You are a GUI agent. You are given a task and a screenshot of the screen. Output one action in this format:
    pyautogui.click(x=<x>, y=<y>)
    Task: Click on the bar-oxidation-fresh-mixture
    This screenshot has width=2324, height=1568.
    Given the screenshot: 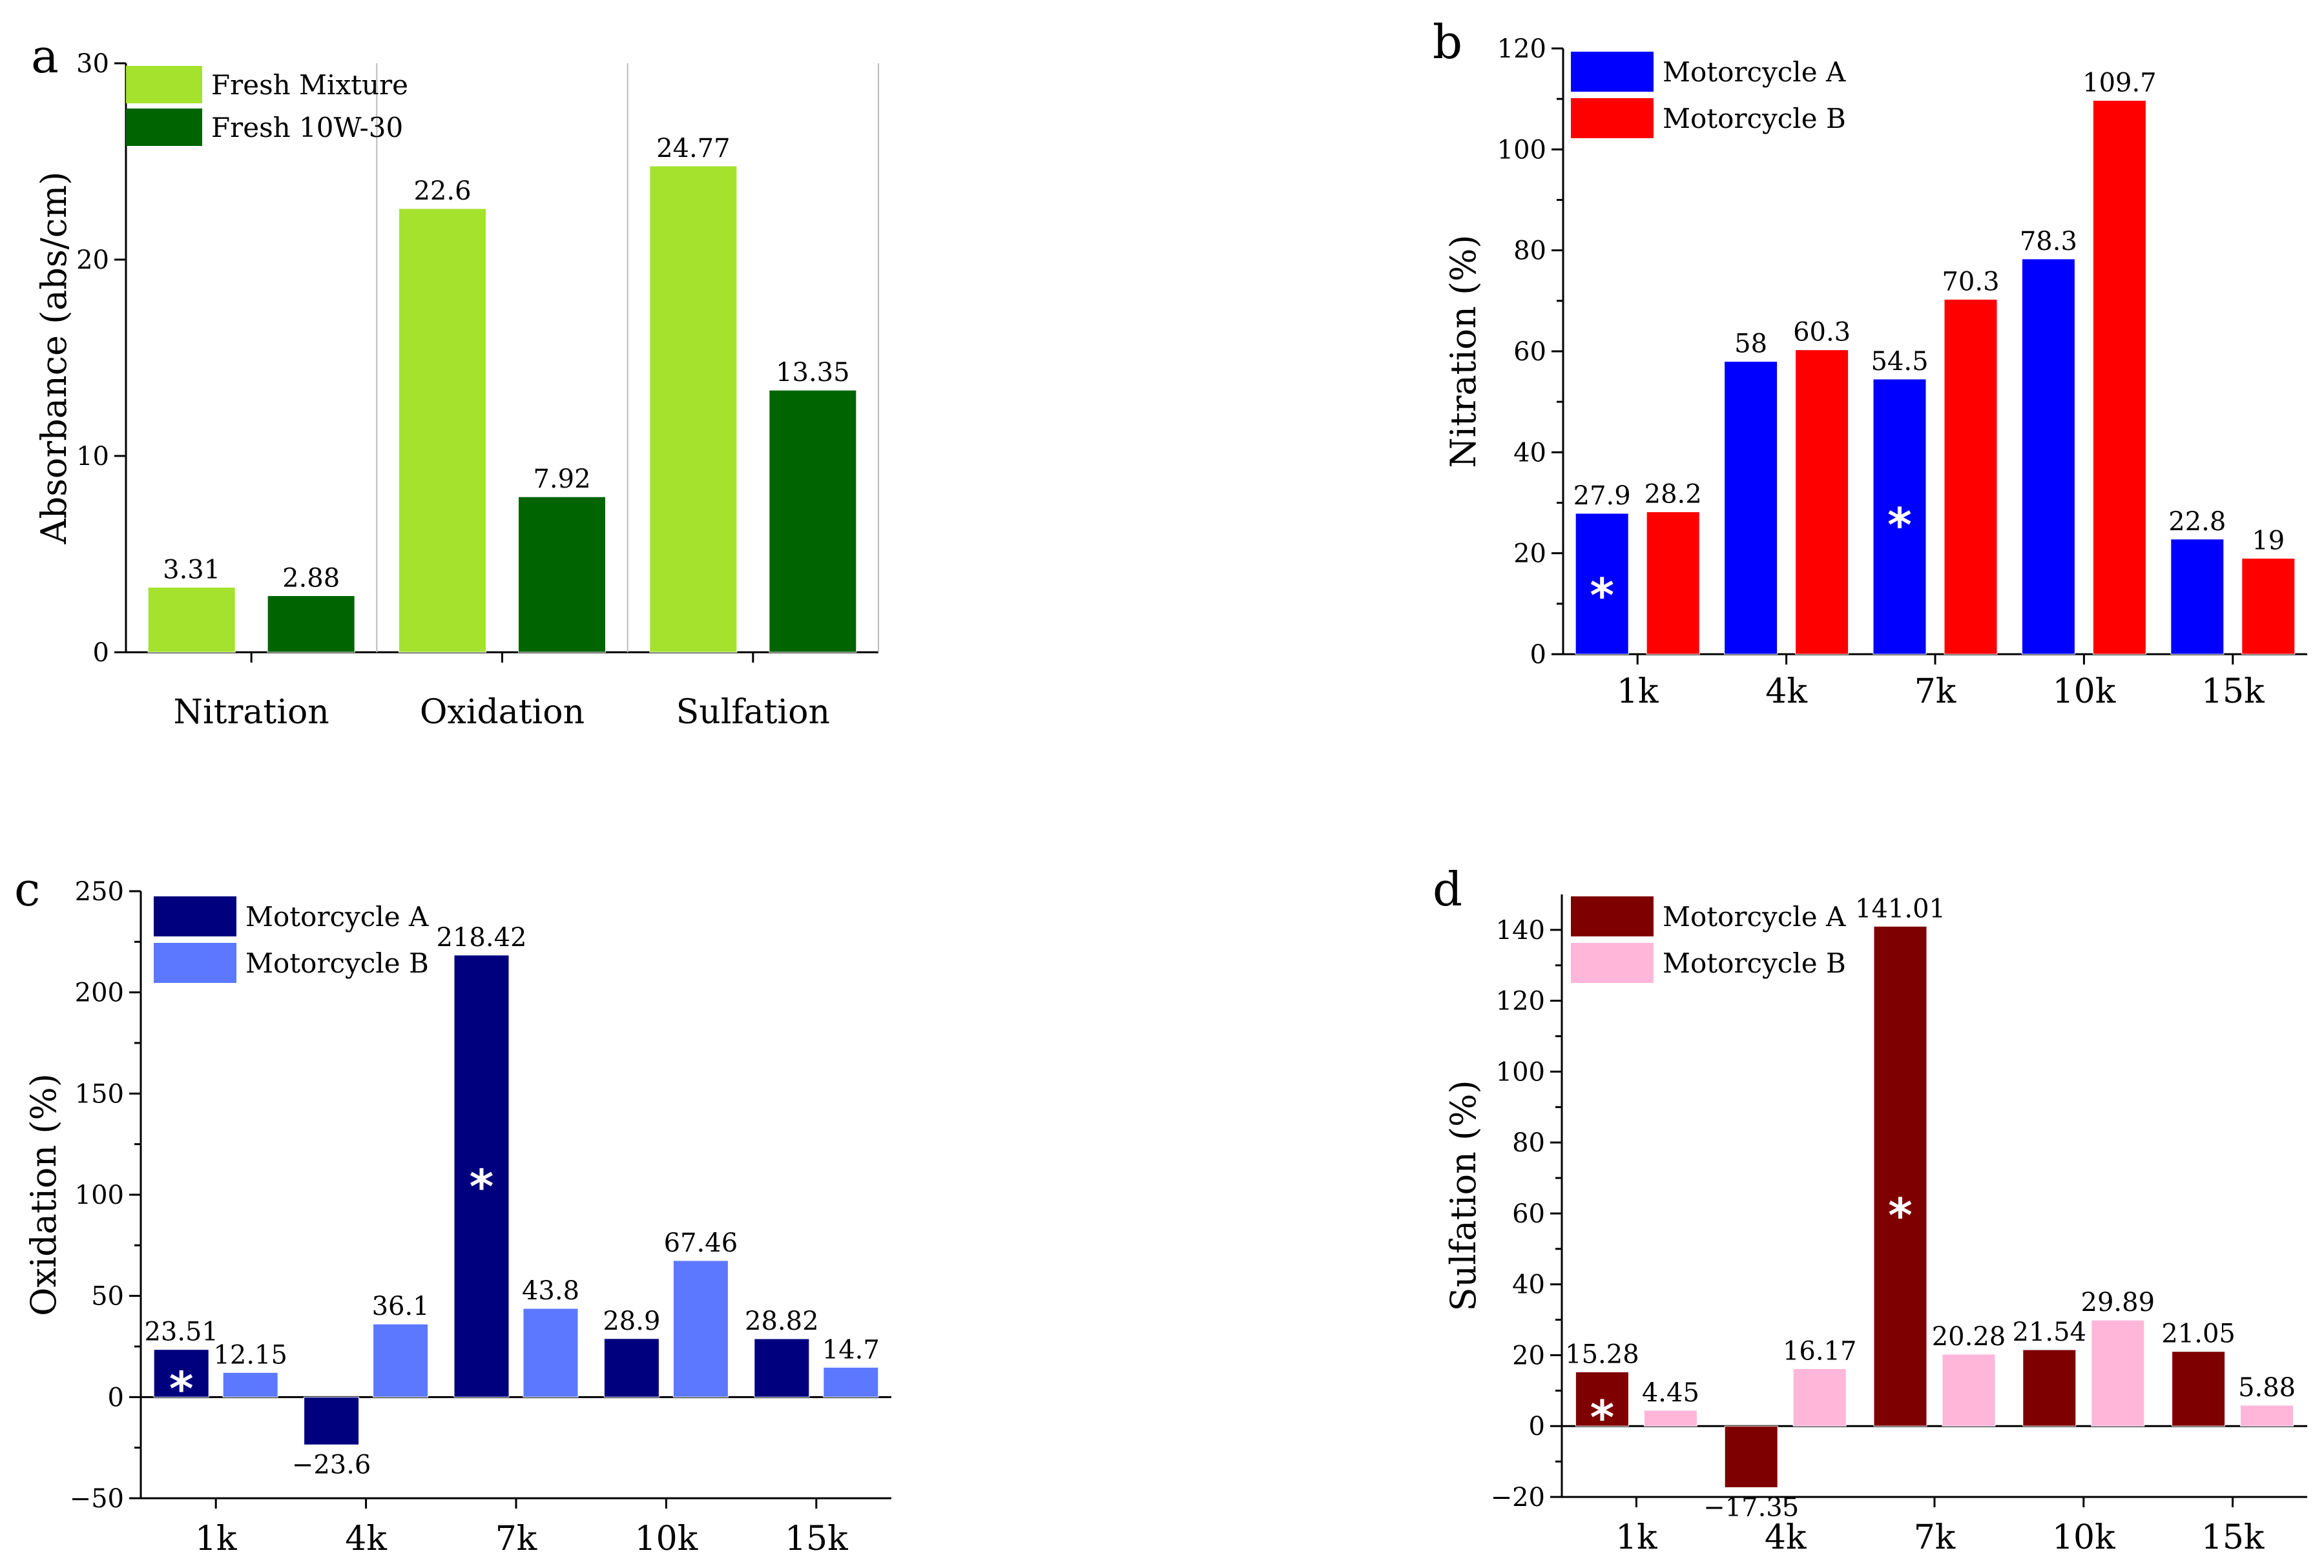 What is the action you would take?
    pyautogui.click(x=442, y=430)
    